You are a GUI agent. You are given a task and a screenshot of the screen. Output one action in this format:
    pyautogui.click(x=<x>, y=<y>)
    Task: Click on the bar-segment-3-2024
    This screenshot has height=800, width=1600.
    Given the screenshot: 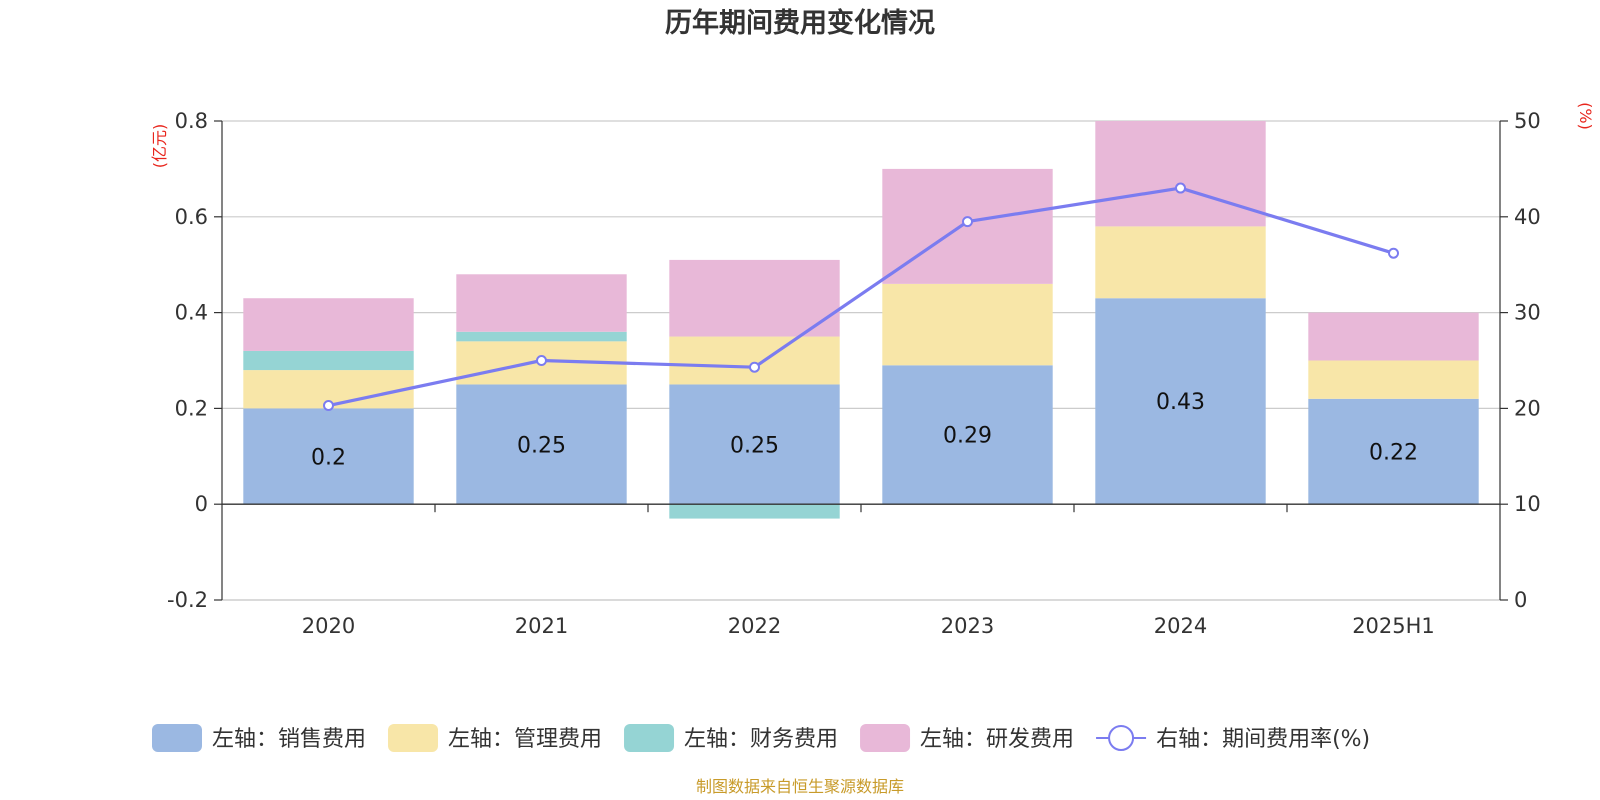 What is the action you would take?
    pyautogui.click(x=1180, y=174)
    